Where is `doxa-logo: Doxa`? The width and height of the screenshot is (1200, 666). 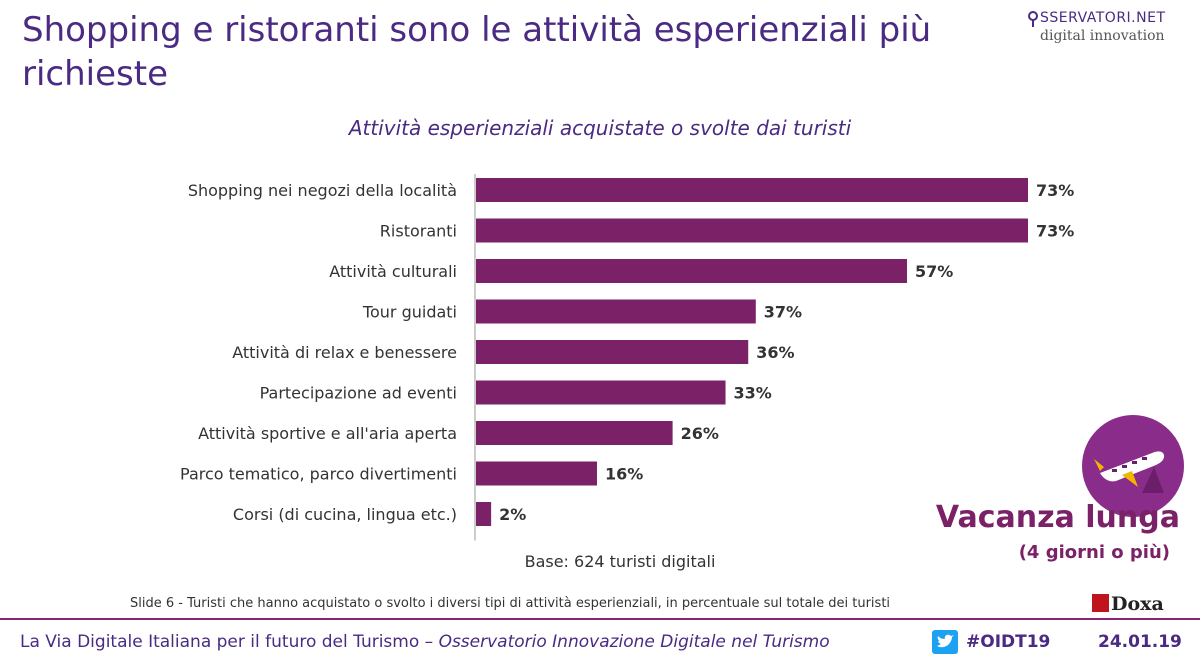 doxa-logo: Doxa is located at coordinates (1128, 604).